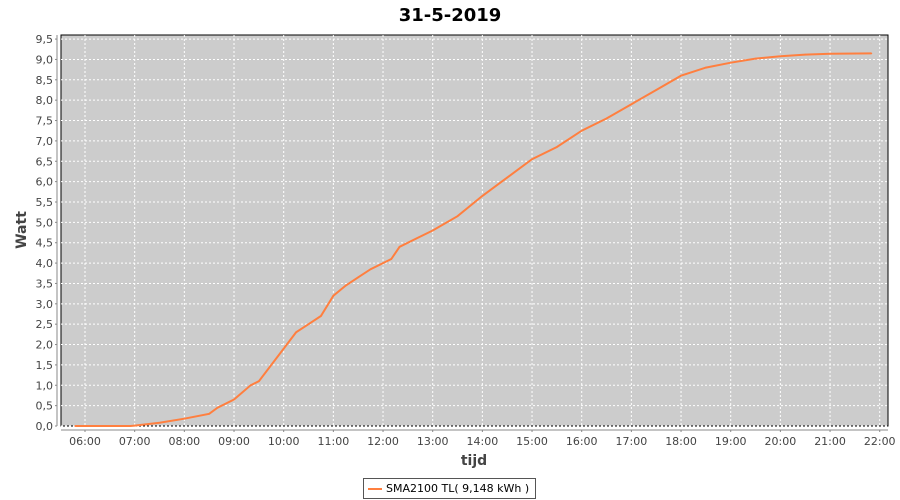  What do you see at coordinates (45, 283) in the screenshot?
I see `y-tick-label: 3,5` at bounding box center [45, 283].